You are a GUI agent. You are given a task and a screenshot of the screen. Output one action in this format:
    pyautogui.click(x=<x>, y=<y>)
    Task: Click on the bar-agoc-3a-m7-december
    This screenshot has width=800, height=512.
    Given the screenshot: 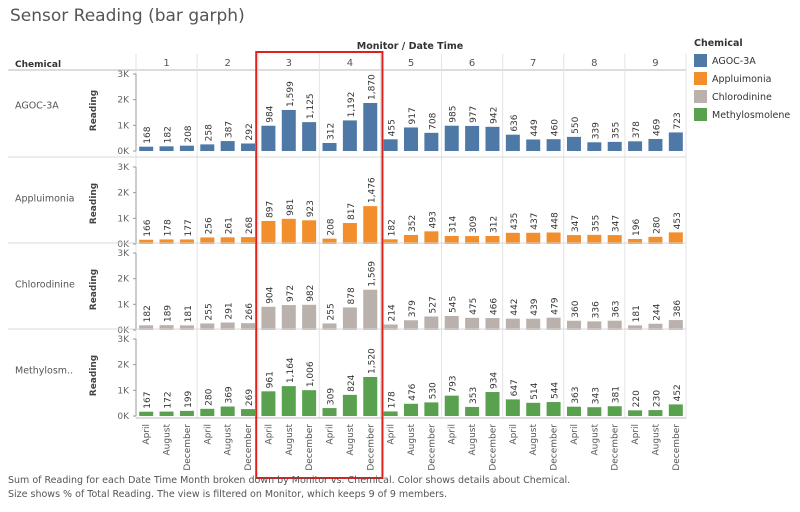 What is the action you would take?
    pyautogui.click(x=553, y=145)
    